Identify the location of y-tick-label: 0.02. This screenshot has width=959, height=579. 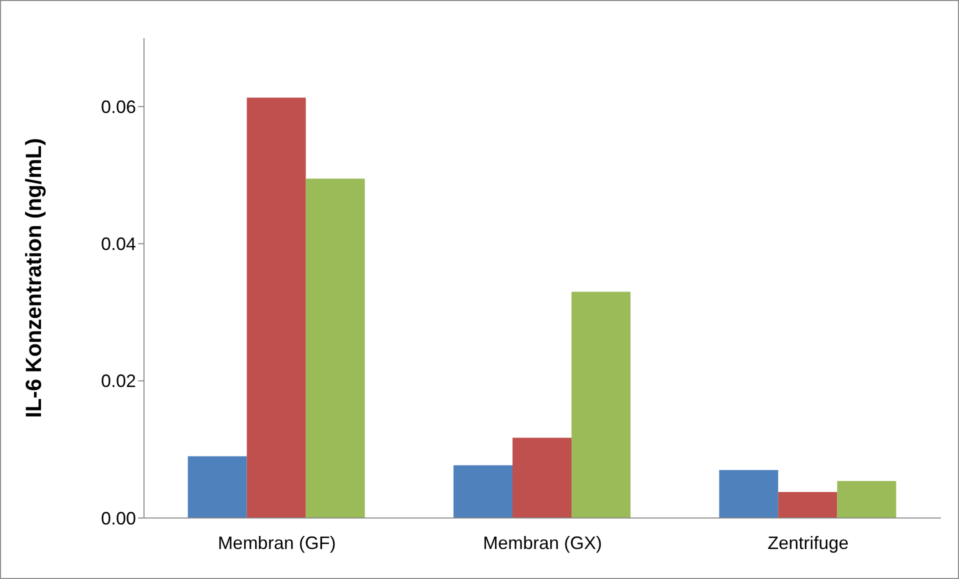
(118, 381).